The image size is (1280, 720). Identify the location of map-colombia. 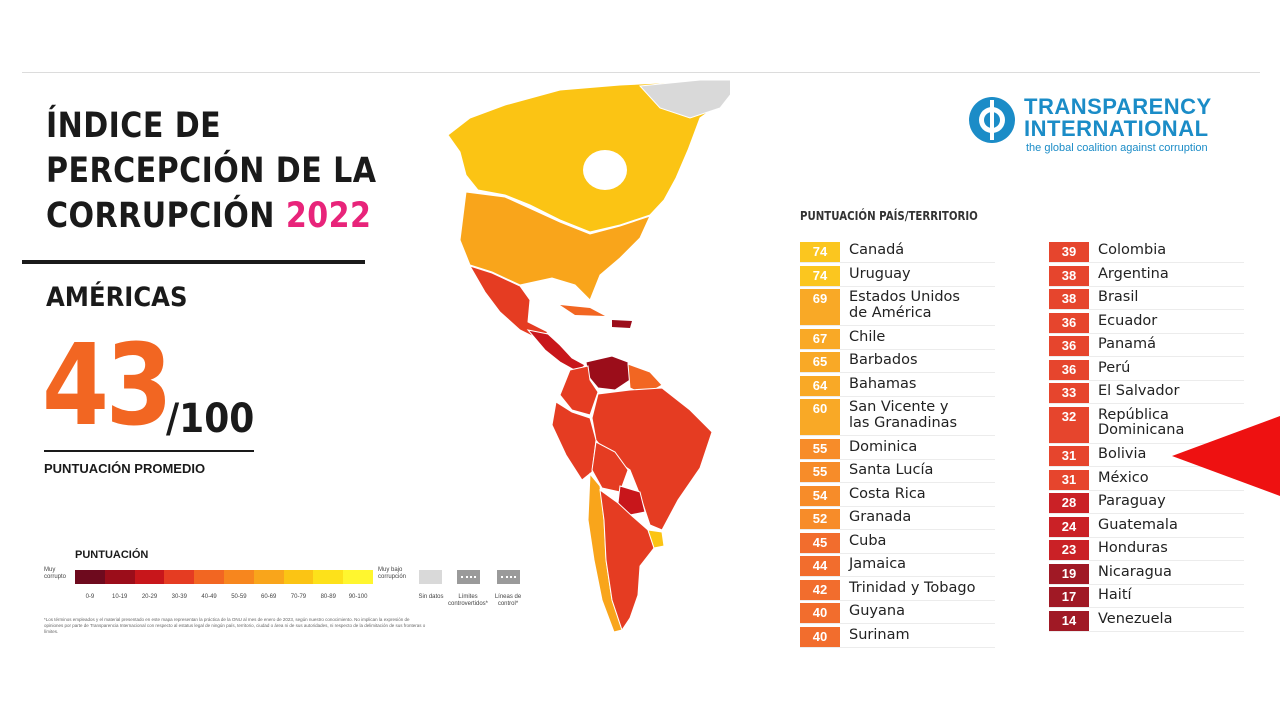
(579, 390).